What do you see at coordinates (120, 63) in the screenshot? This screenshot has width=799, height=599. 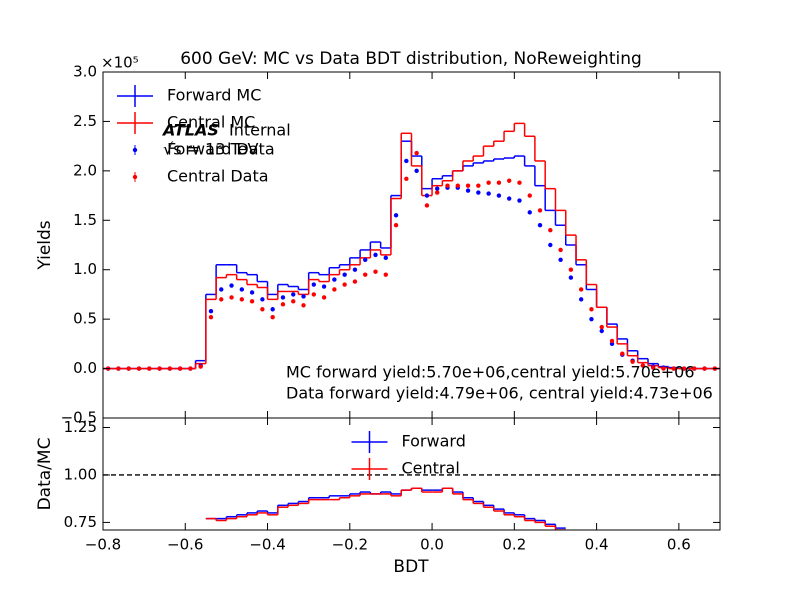 I see `y-offset-label: ×10⁵` at bounding box center [120, 63].